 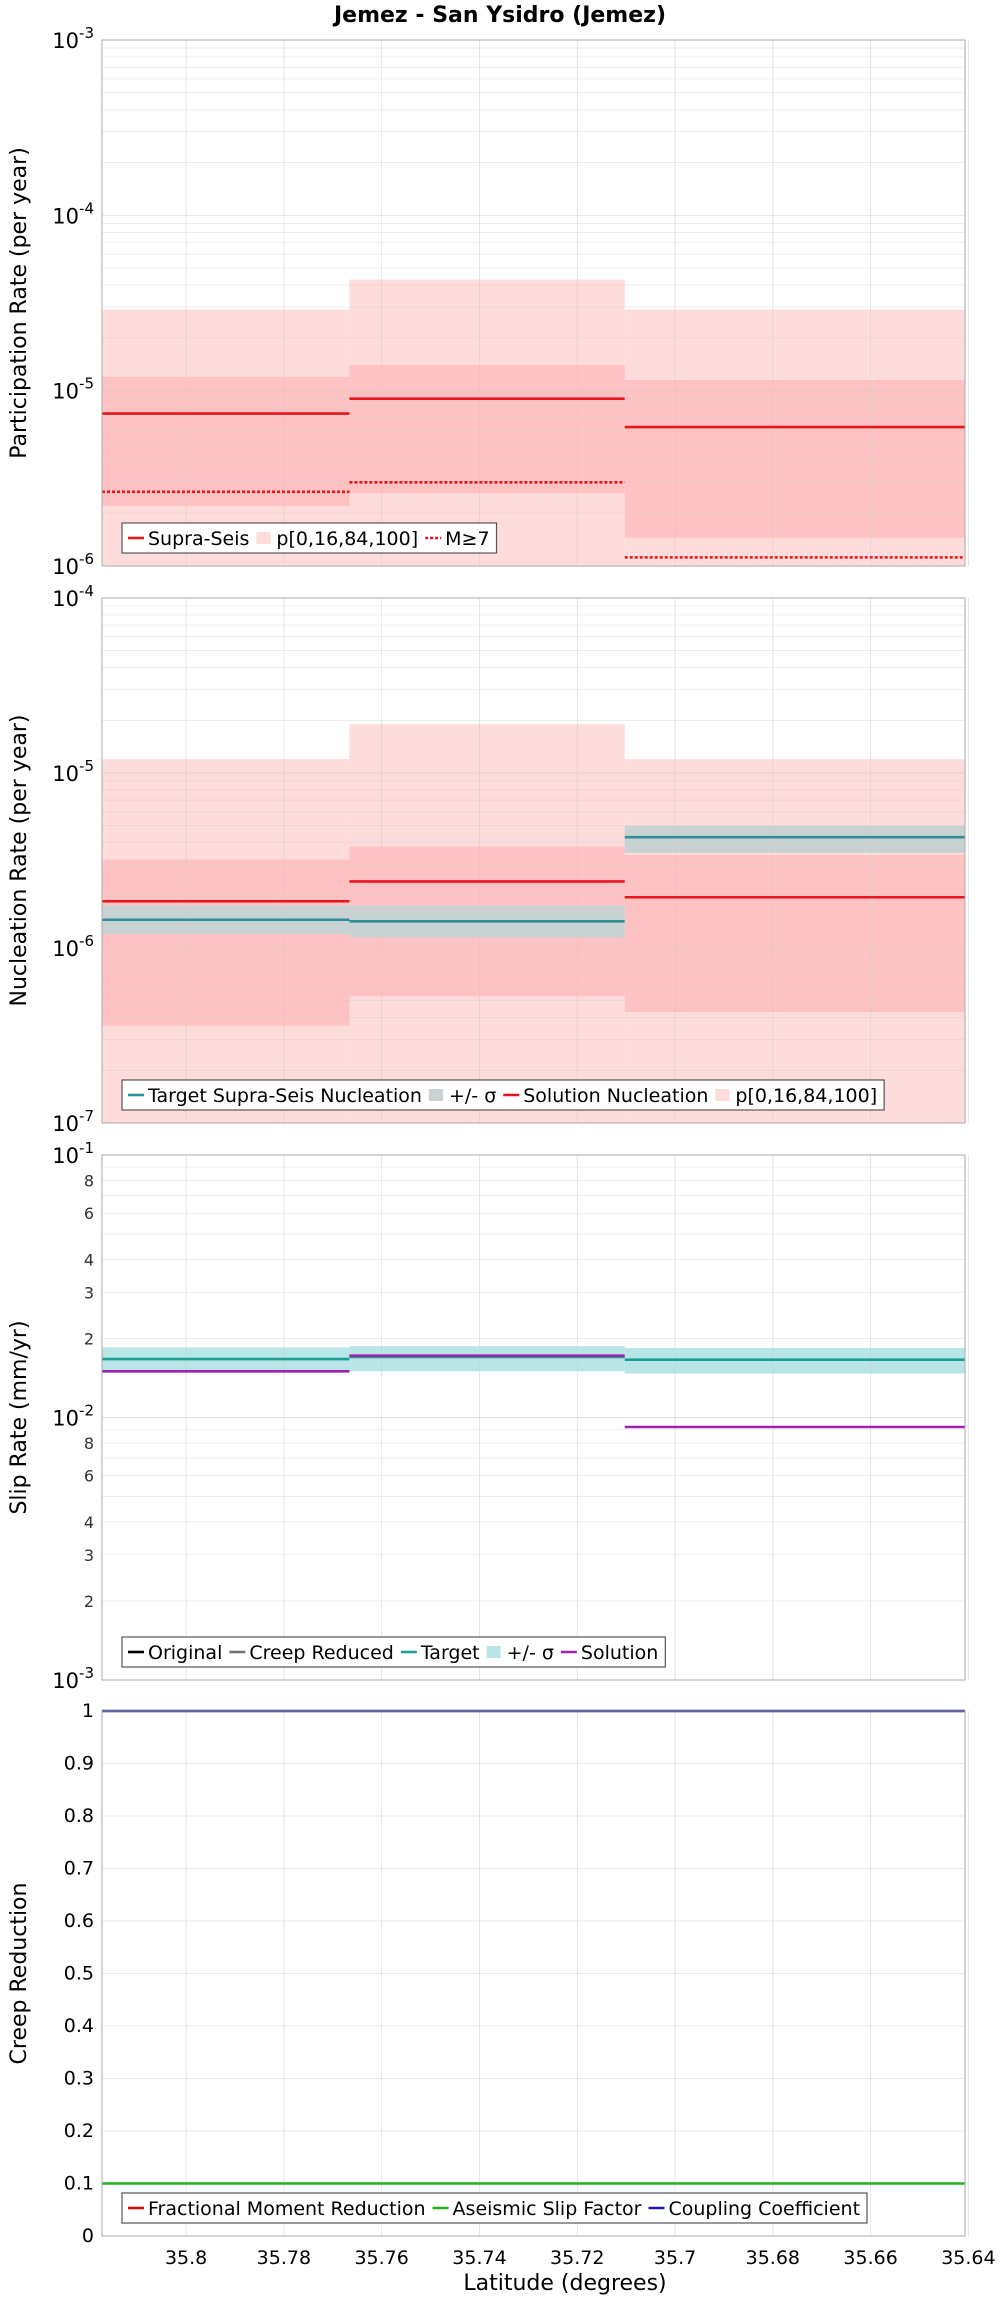 What do you see at coordinates (968, 2258) in the screenshot?
I see `x-tick-label: 35.64` at bounding box center [968, 2258].